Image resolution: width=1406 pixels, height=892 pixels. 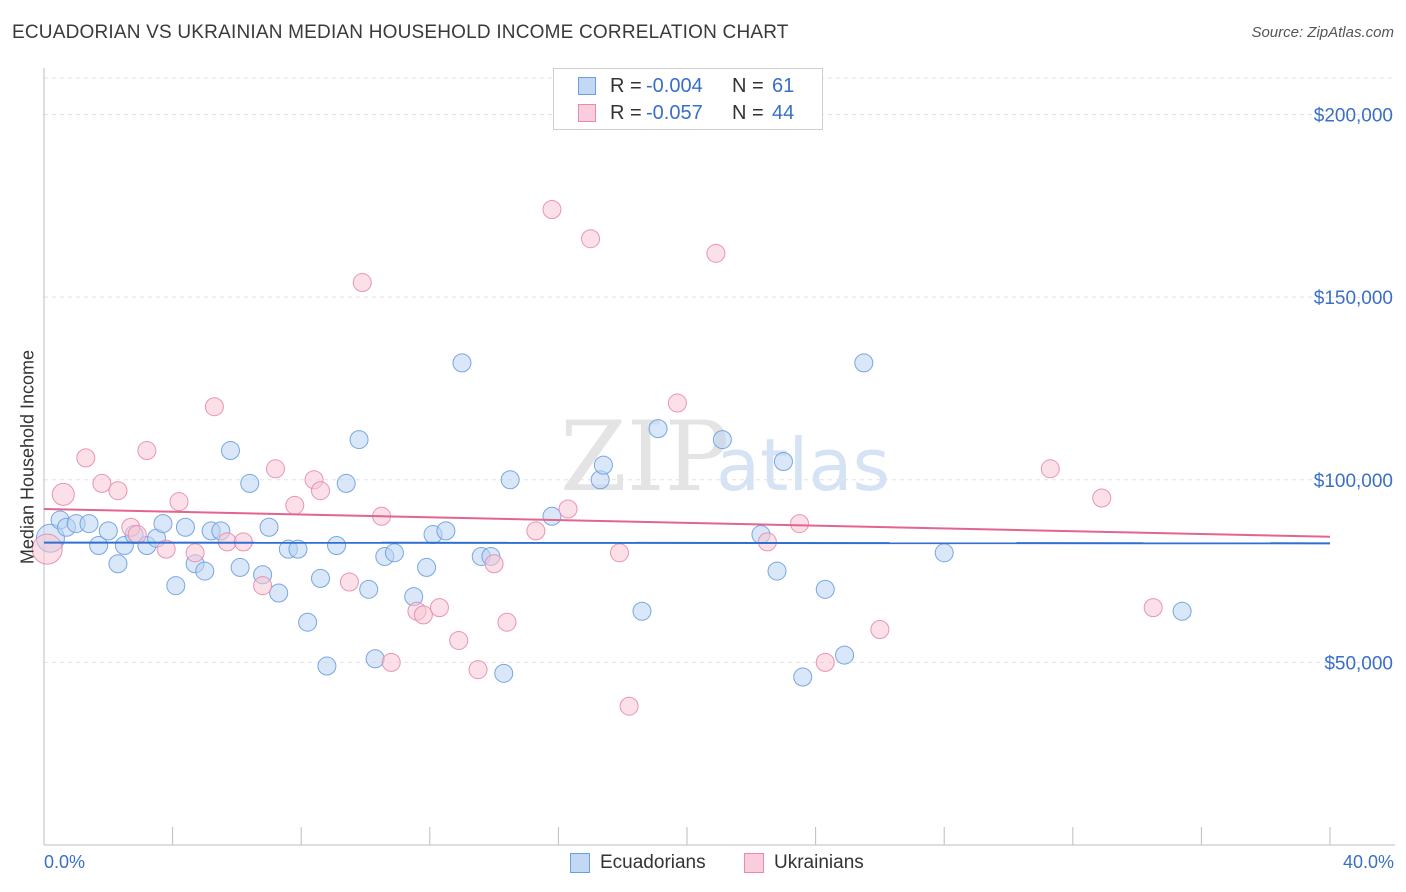 I want to click on bottom-legend-swatch-ukrainians, so click(x=754, y=863).